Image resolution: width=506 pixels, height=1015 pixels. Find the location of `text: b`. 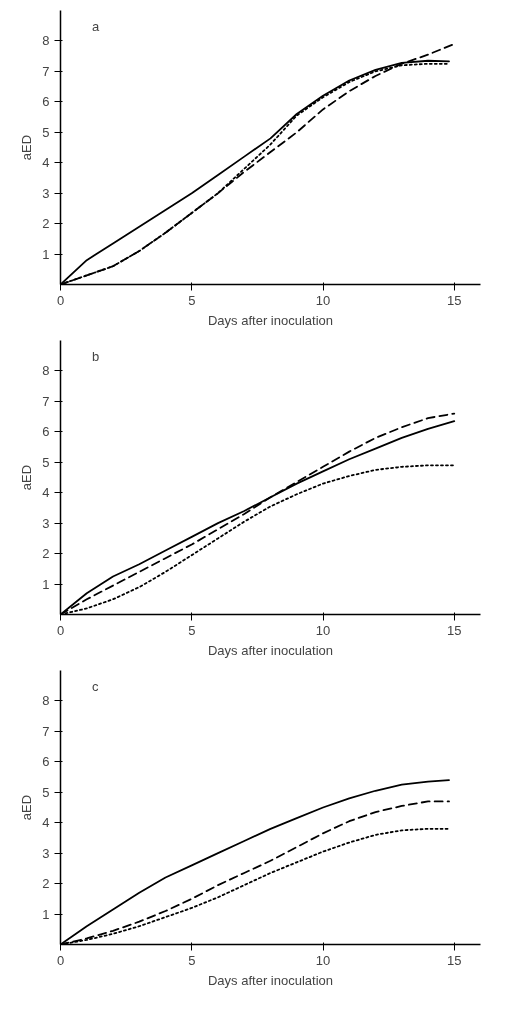

text: b is located at coordinates (96, 356).